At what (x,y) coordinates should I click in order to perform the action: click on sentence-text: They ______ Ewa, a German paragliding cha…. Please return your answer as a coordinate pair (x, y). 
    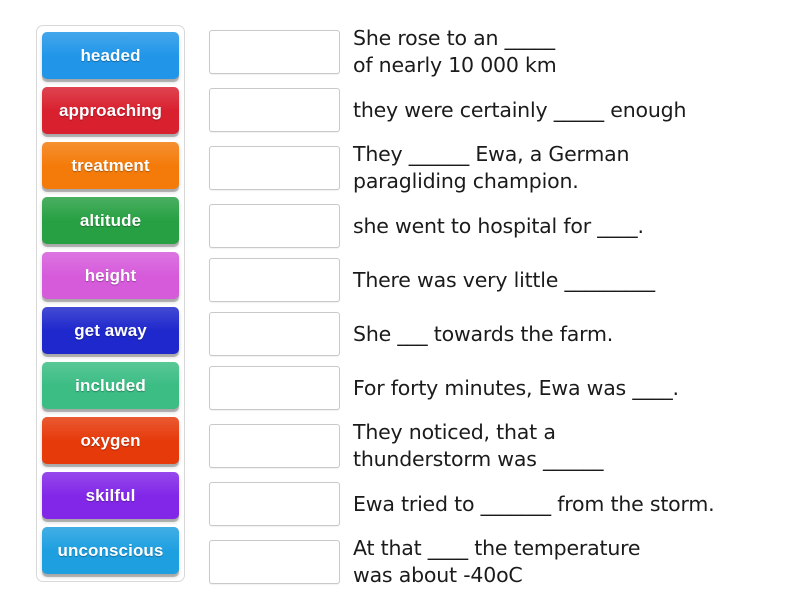
    Looking at the image, I should click on (491, 167).